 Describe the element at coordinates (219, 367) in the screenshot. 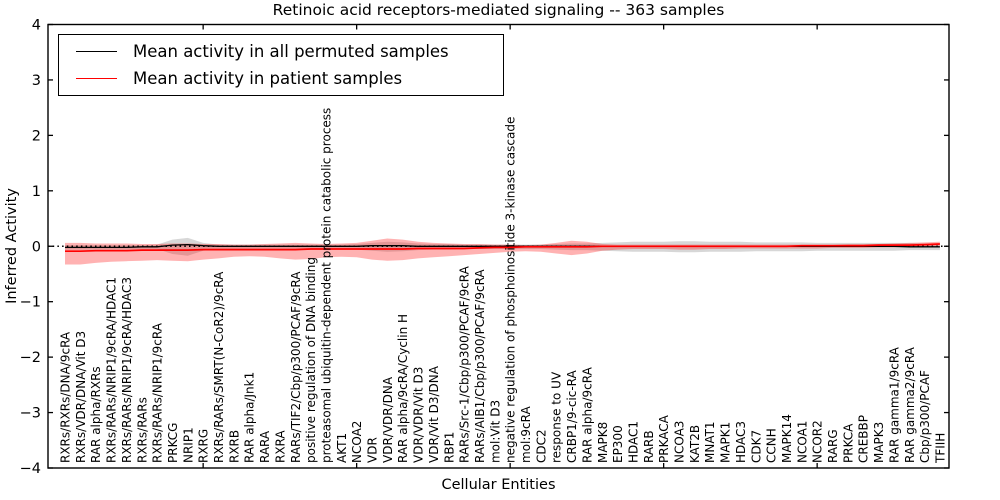

I see `x-tick-label: RXRs/RARs/SMRT(N-CoR2)/9cRA` at that location.